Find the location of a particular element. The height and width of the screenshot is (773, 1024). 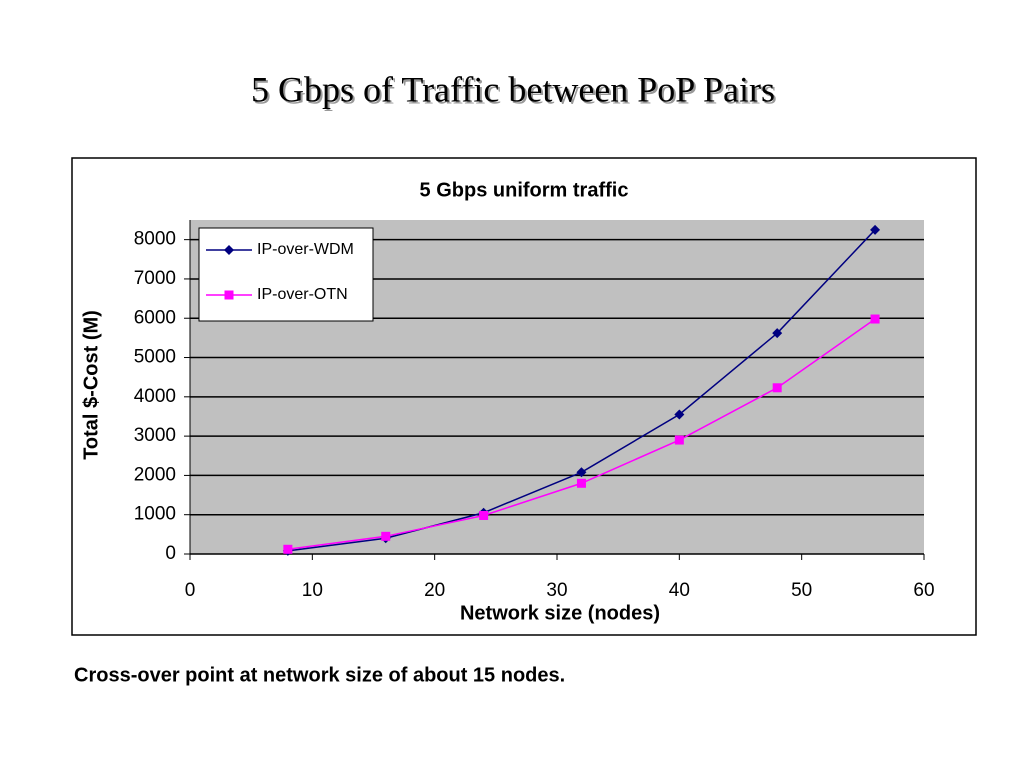

slide-title-shadow: 5 Gbps of Traffic between PoP Pairs is located at coordinates (515, 91).